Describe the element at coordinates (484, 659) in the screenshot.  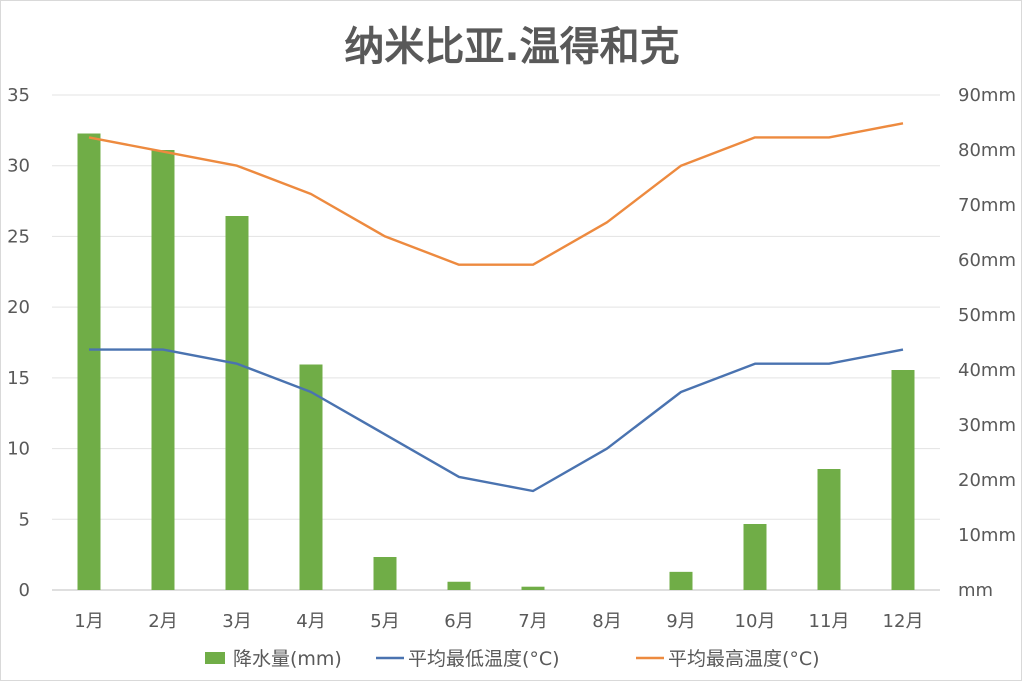
I see `legend-label: 平均最低温度(°C)` at that location.